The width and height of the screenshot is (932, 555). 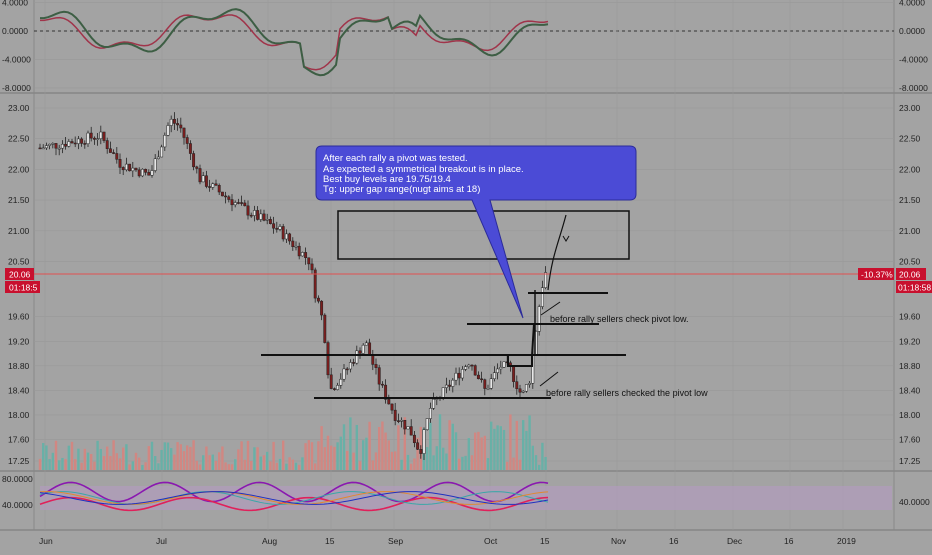 What do you see at coordinates (19, 169) in the screenshot?
I see `price-tick-left: 22.00` at bounding box center [19, 169].